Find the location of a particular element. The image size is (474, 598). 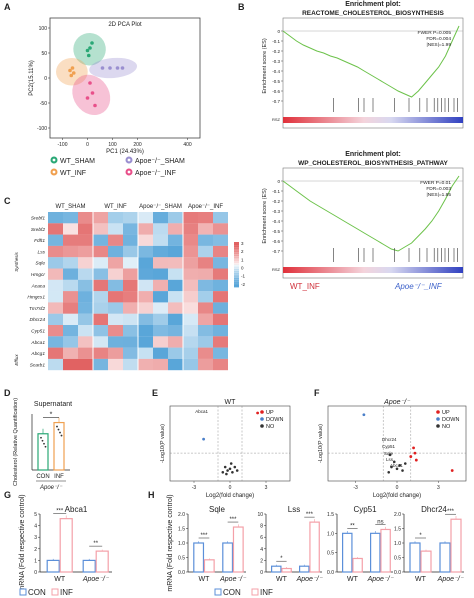

pca-ytick-label: -100 is located at coordinates (42, 129).